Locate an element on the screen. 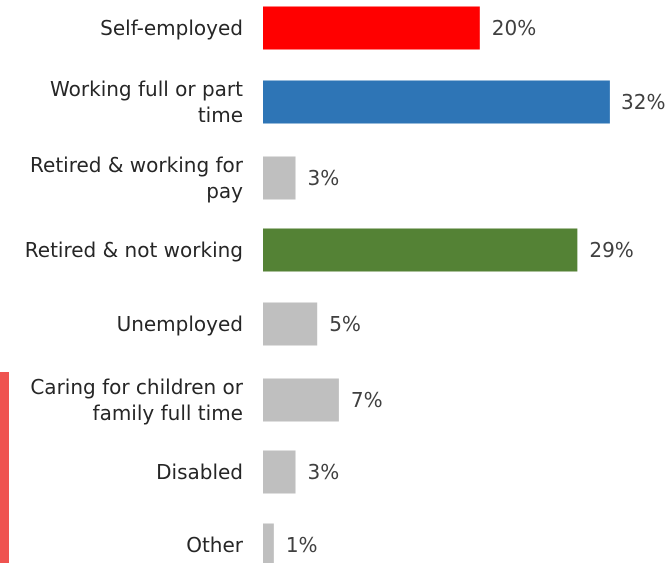 The image size is (671, 563). category-label: Unemployed is located at coordinates (180, 324).